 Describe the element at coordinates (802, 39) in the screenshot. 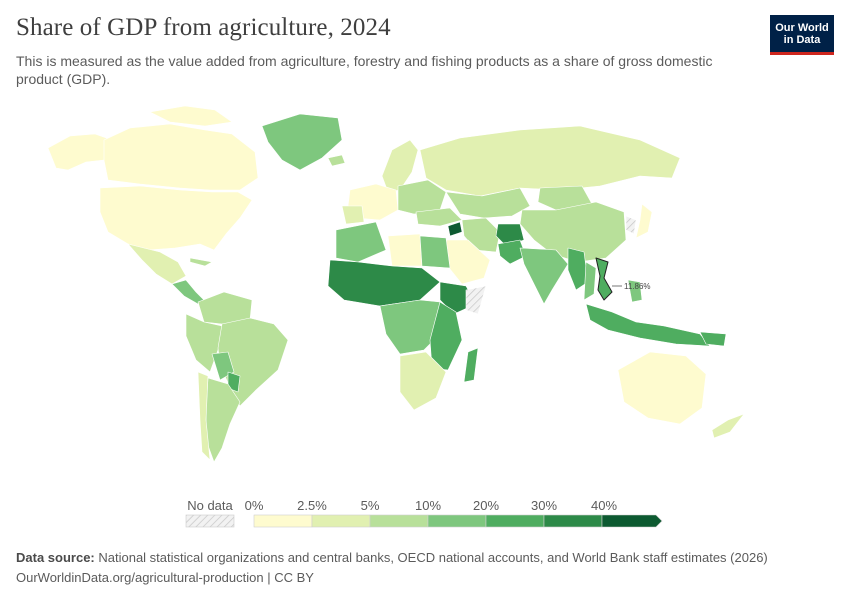

I see `logo-line-2: in Data` at that location.